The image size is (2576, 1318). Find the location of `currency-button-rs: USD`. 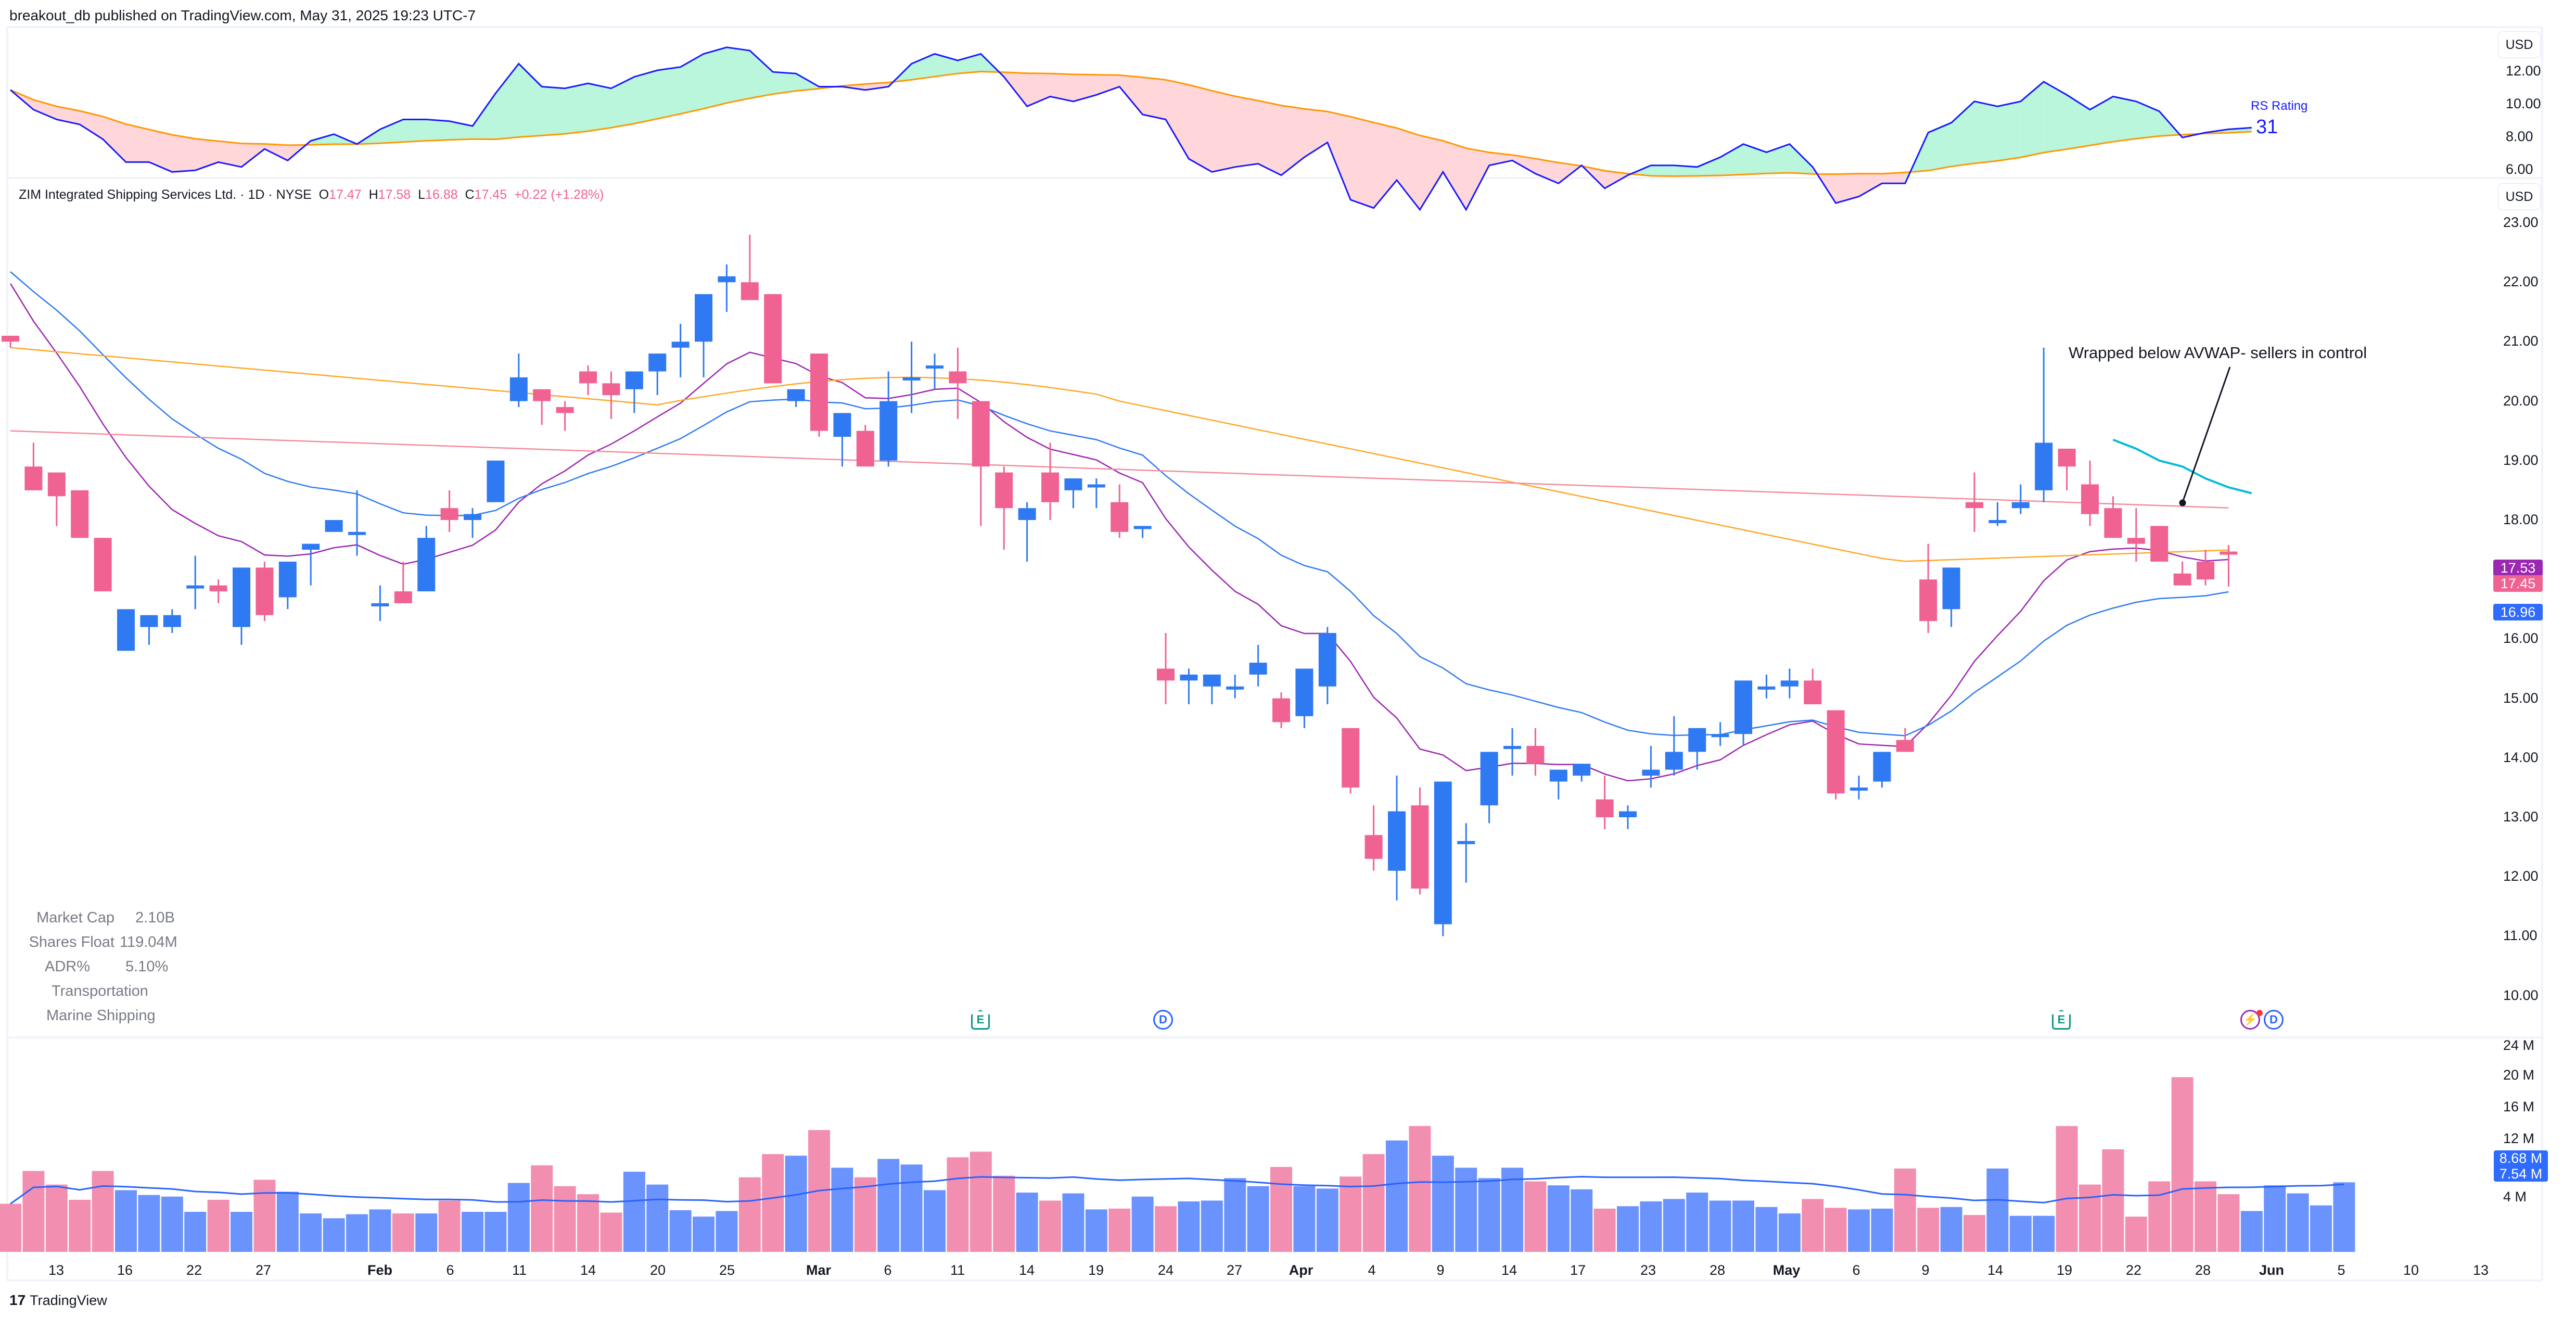

currency-button-rs: USD is located at coordinates (2519, 45).